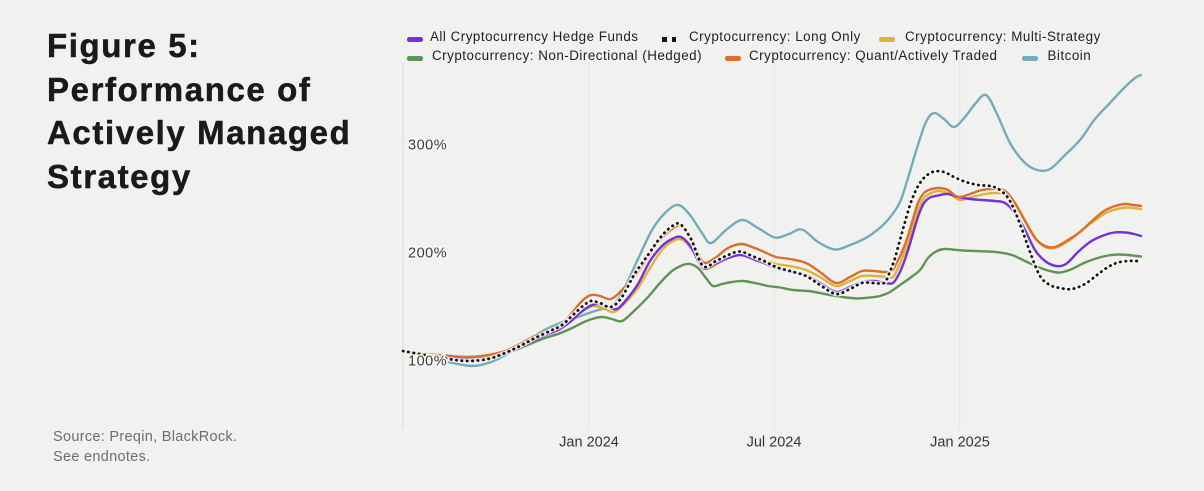 This screenshot has height=491, width=1204. Describe the element at coordinates (589, 443) in the screenshot. I see `svg-text: Jan 2024` at that location.